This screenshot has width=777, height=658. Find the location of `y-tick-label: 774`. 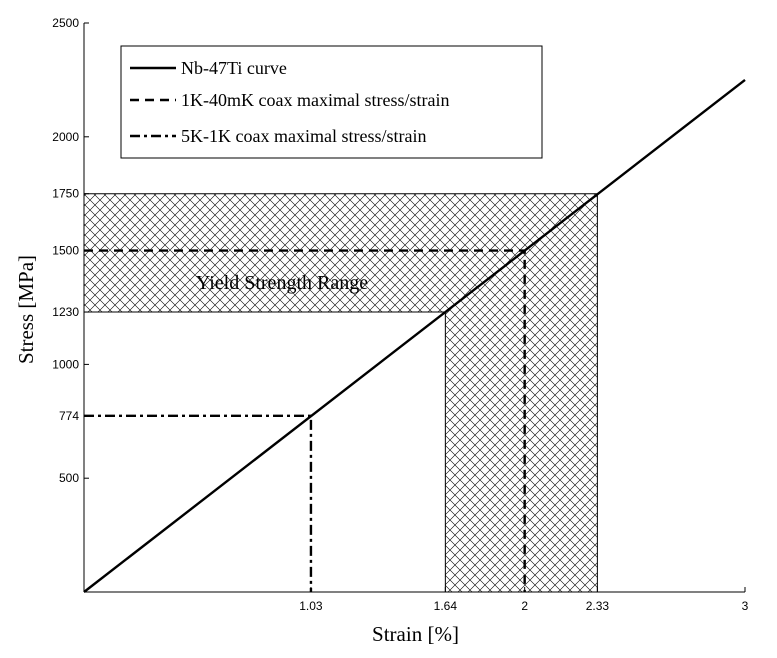

y-tick-label: 774 is located at coordinates (69, 416).